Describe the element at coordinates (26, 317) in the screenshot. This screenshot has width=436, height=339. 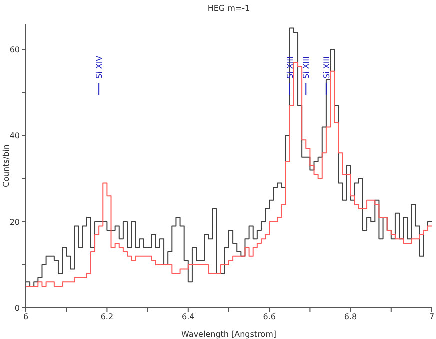
I see `x-tick-label: 6` at that location.